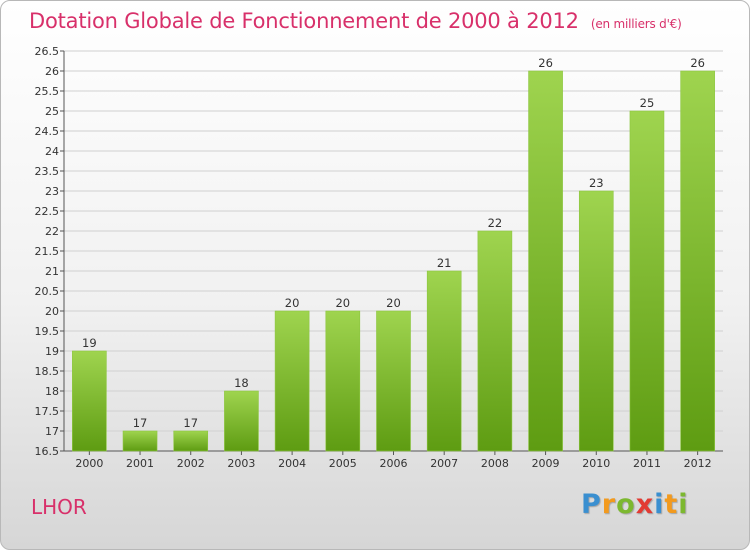 The height and width of the screenshot is (550, 750). Describe the element at coordinates (343, 381) in the screenshot. I see `bar-2005` at that location.